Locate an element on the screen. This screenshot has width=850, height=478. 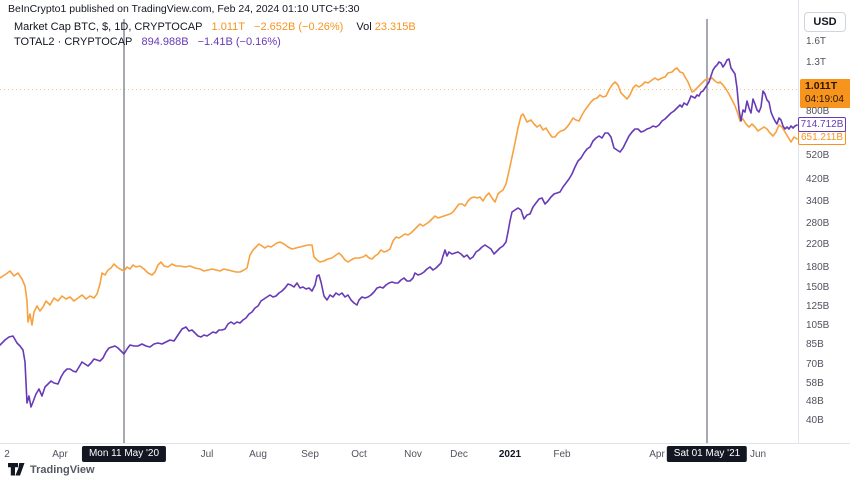
time-tick-Sep: Sep is located at coordinates (310, 454).